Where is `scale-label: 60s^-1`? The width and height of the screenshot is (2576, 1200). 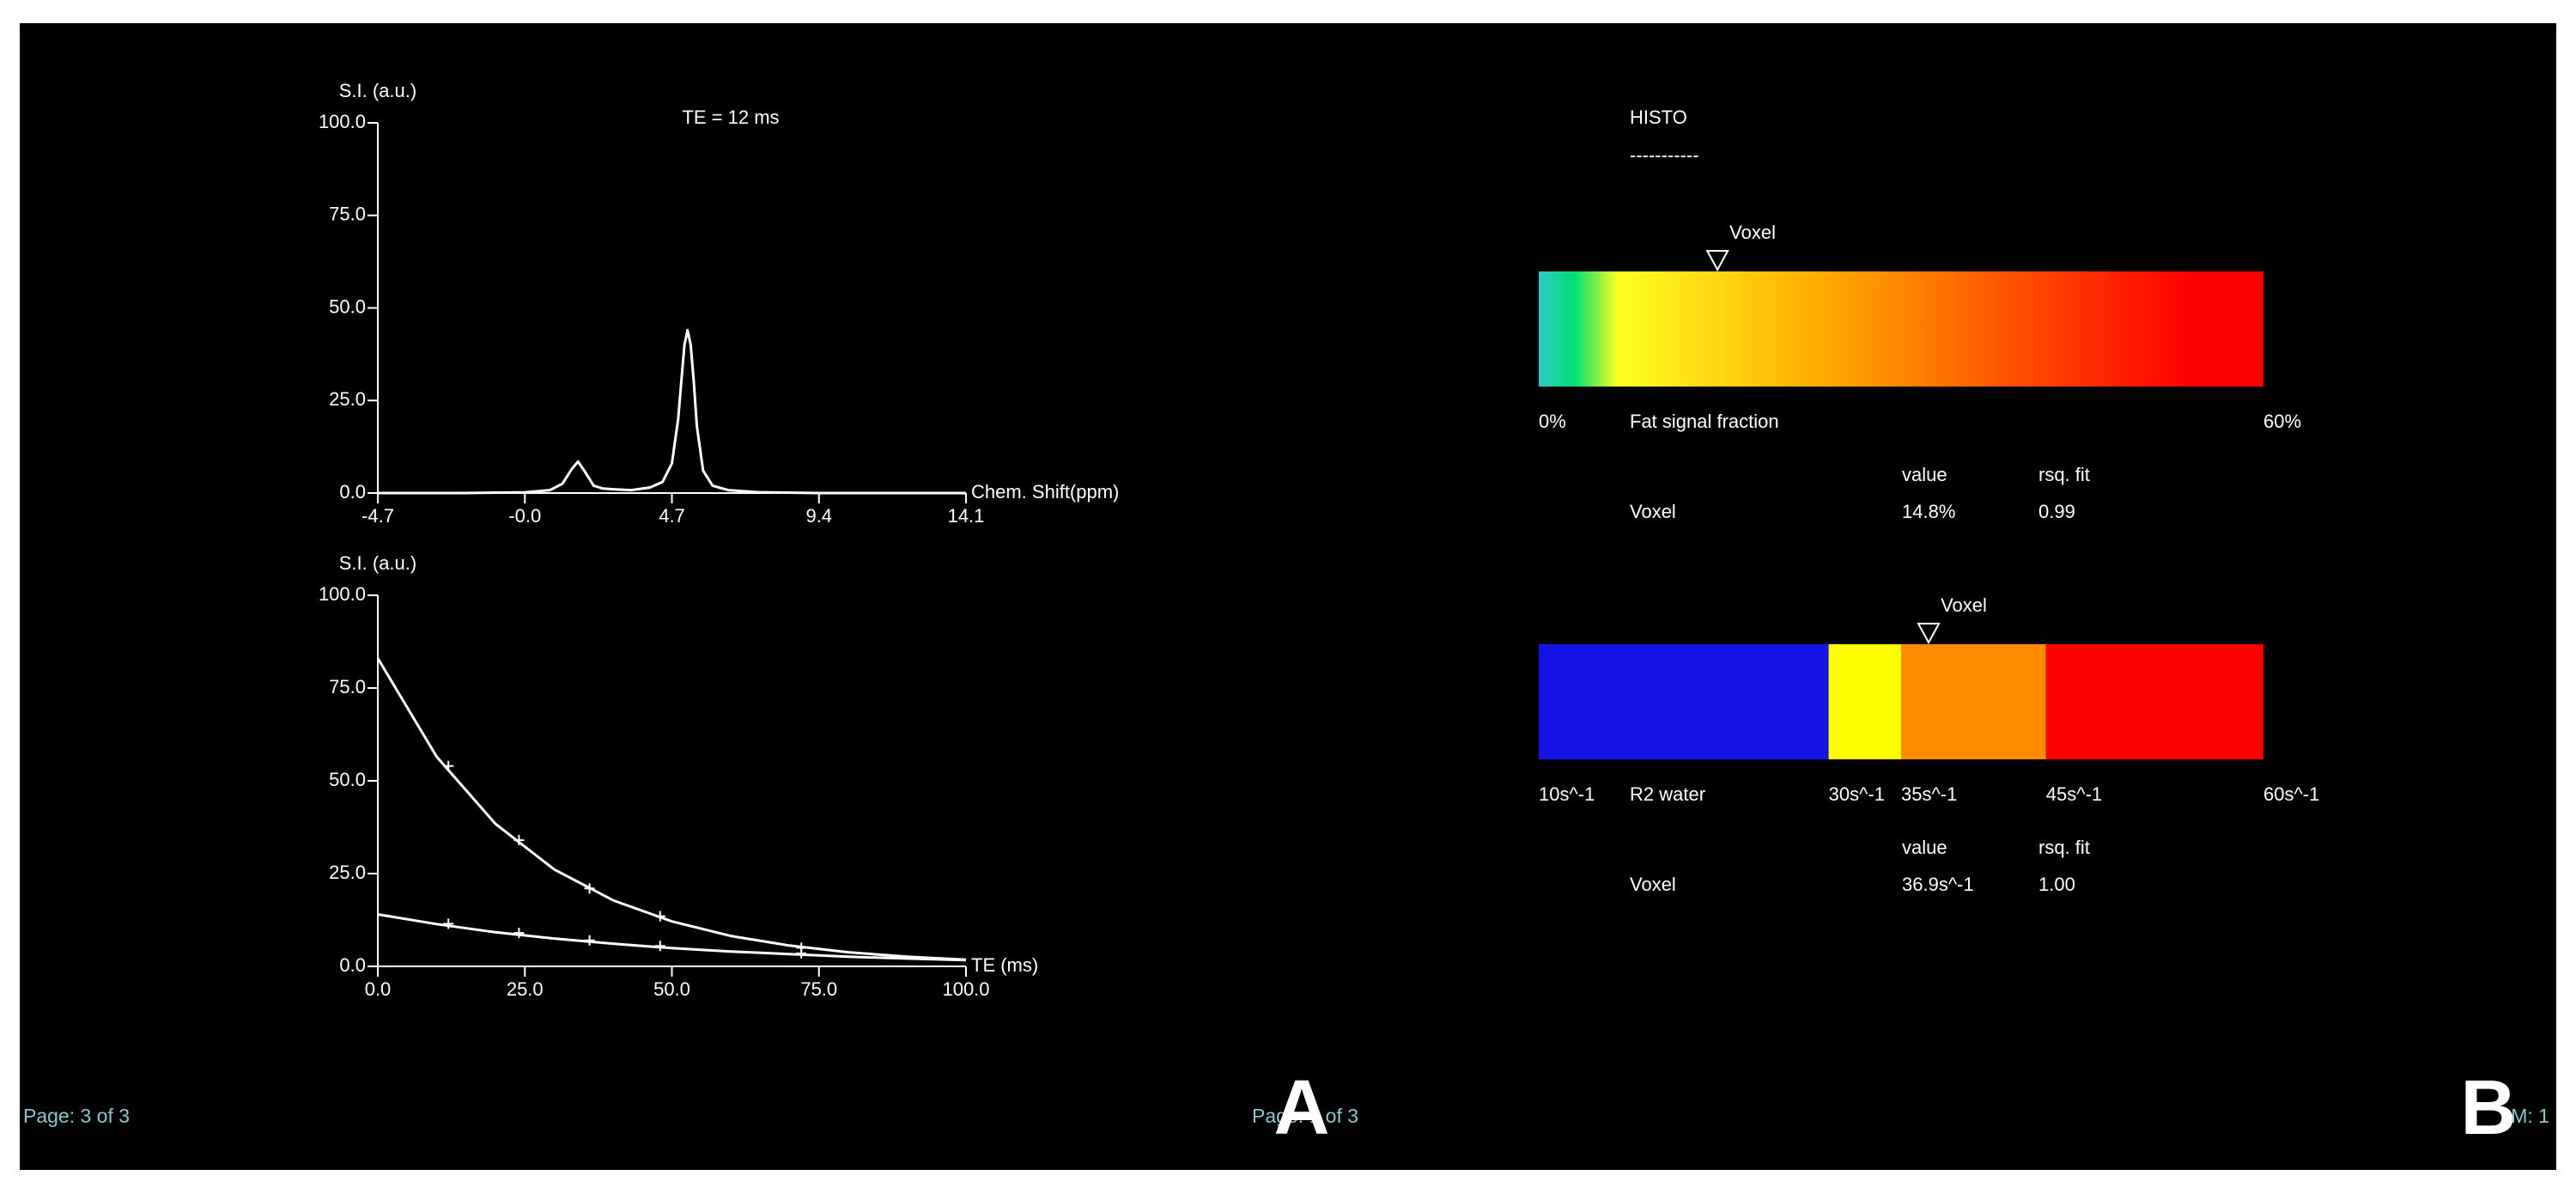
scale-label: 60s^-1 is located at coordinates (2291, 794).